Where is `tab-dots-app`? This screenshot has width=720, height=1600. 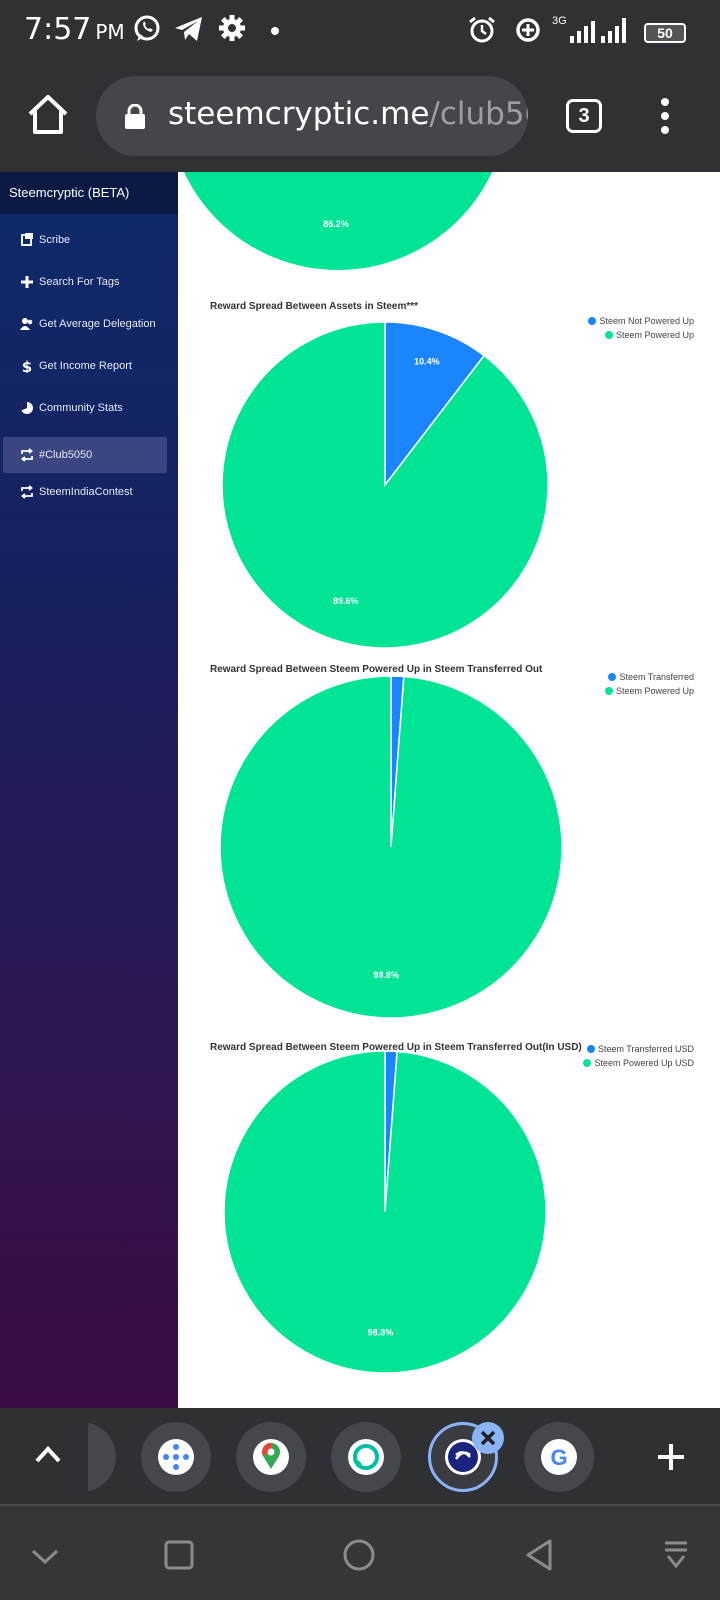 tab-dots-app is located at coordinates (176, 1457).